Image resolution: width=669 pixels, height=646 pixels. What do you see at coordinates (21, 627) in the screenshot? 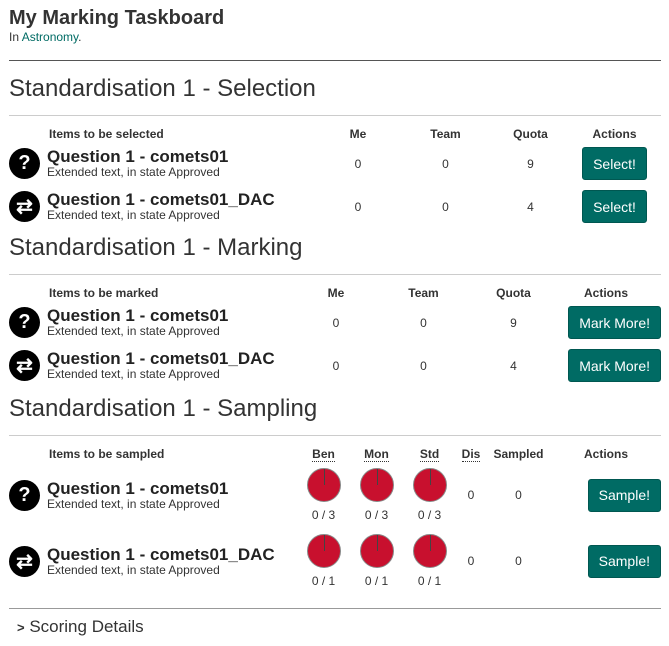
I see `chevron-right-icon: >` at bounding box center [21, 627].